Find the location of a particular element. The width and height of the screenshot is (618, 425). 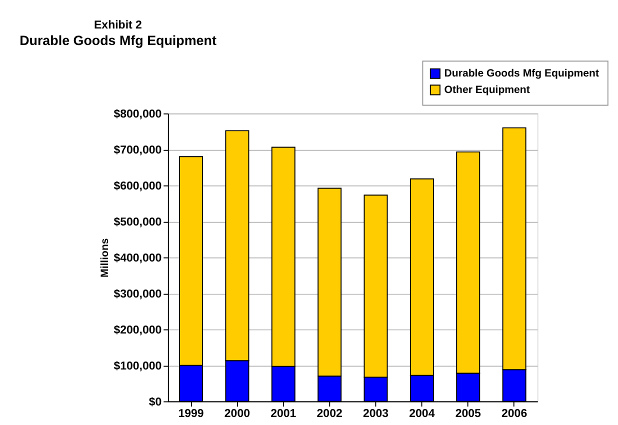

x-tick-label: 2005 is located at coordinates (468, 414).